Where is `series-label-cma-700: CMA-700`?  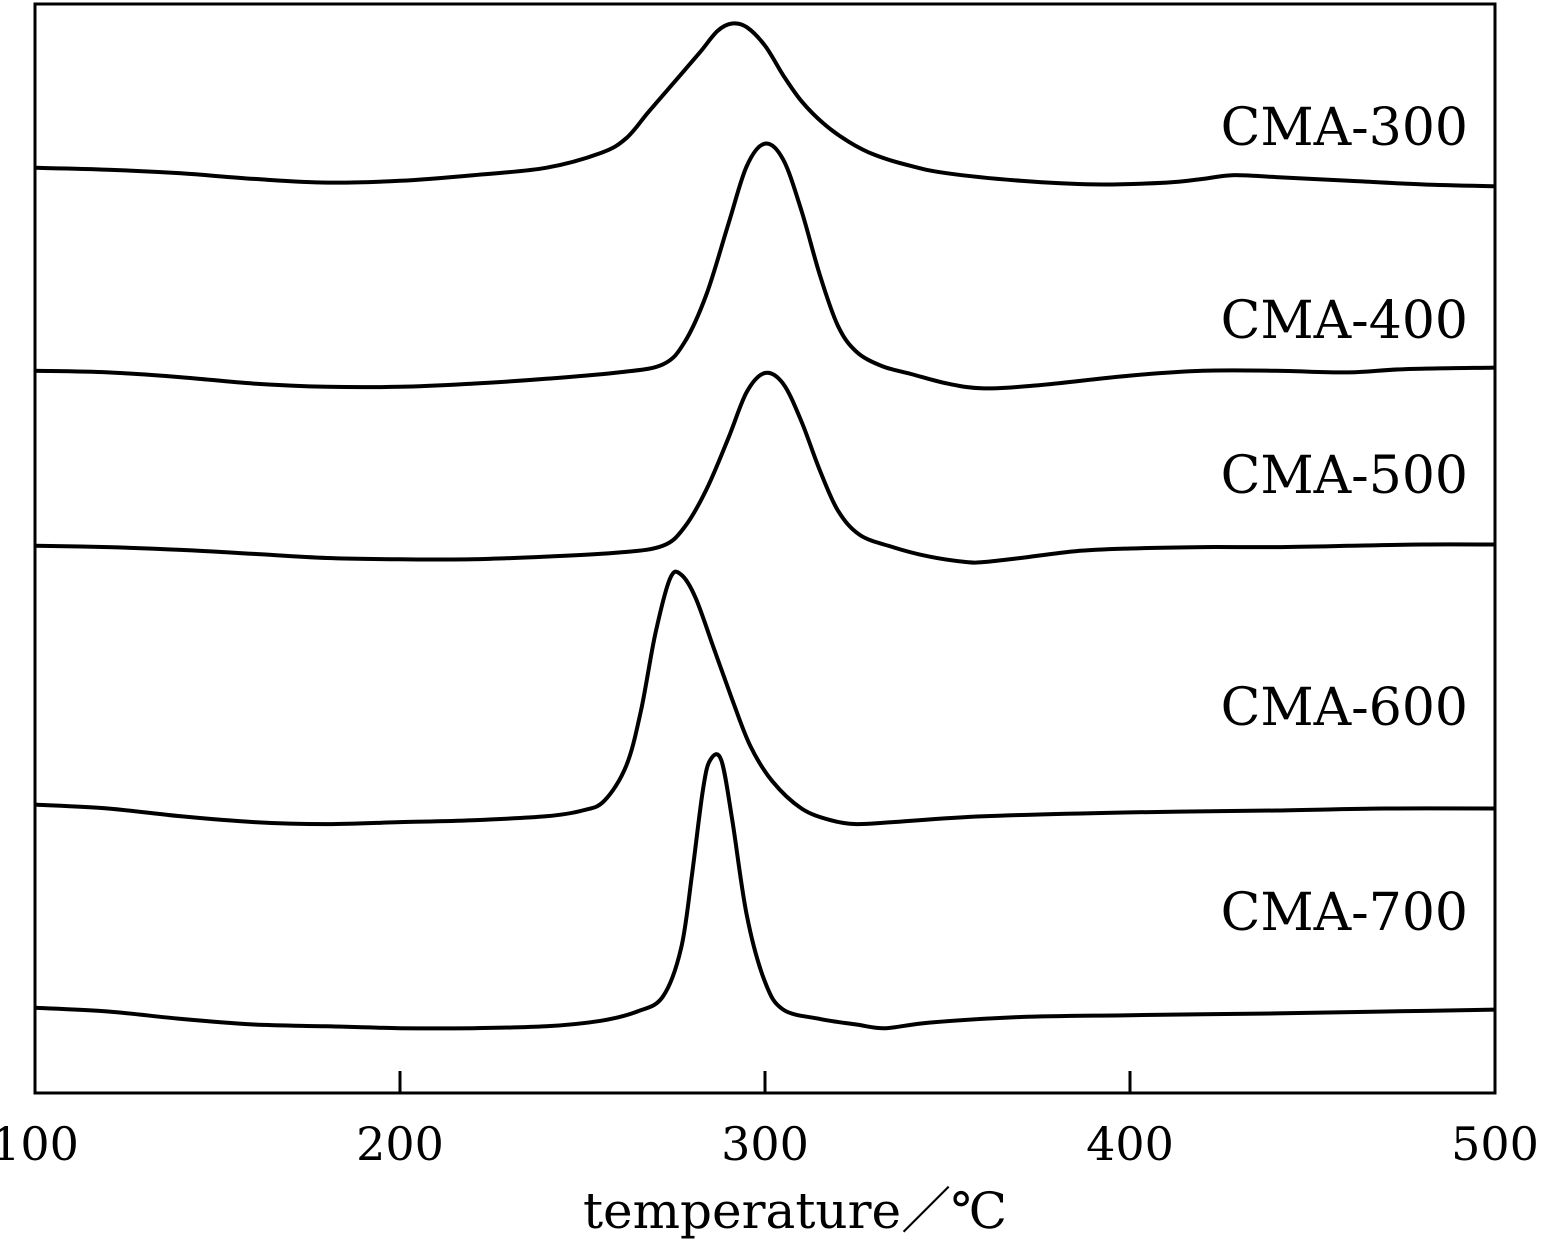
series-label-cma-700: CMA-700 is located at coordinates (1344, 913).